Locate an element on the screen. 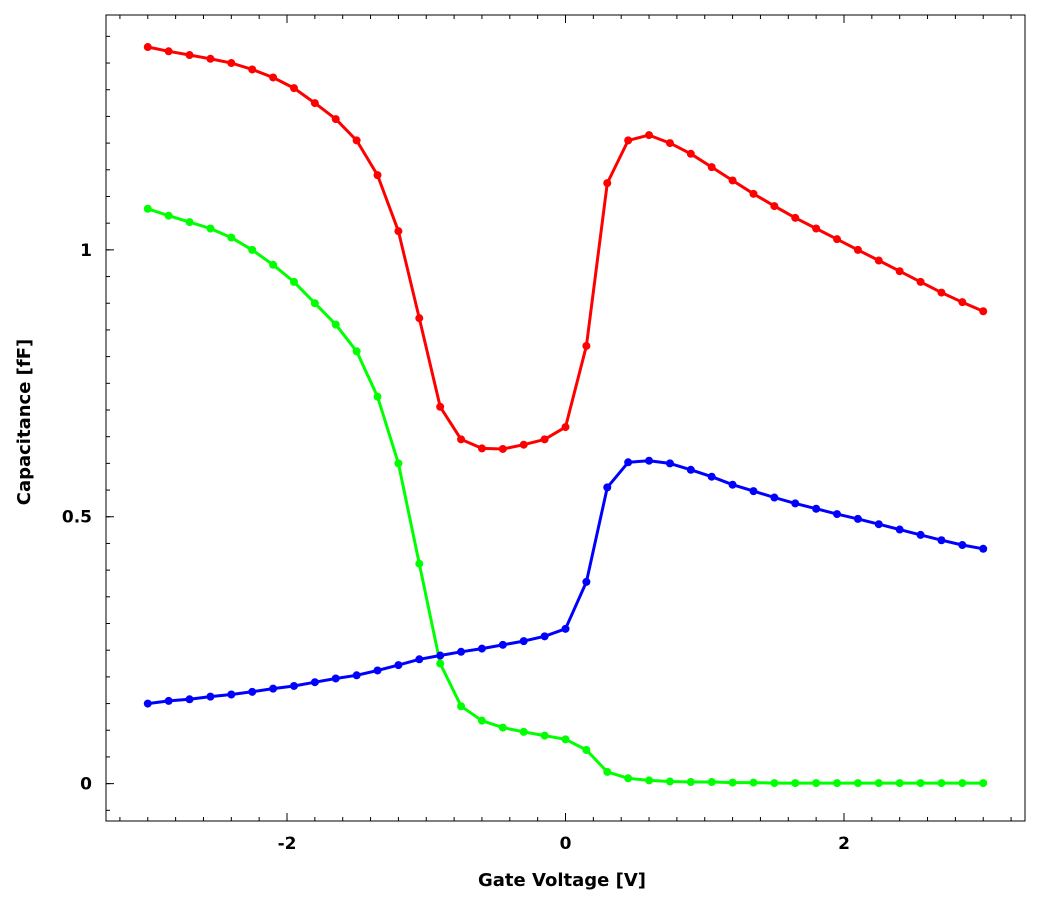  y-tick-label: 0 is located at coordinates (86, 785).